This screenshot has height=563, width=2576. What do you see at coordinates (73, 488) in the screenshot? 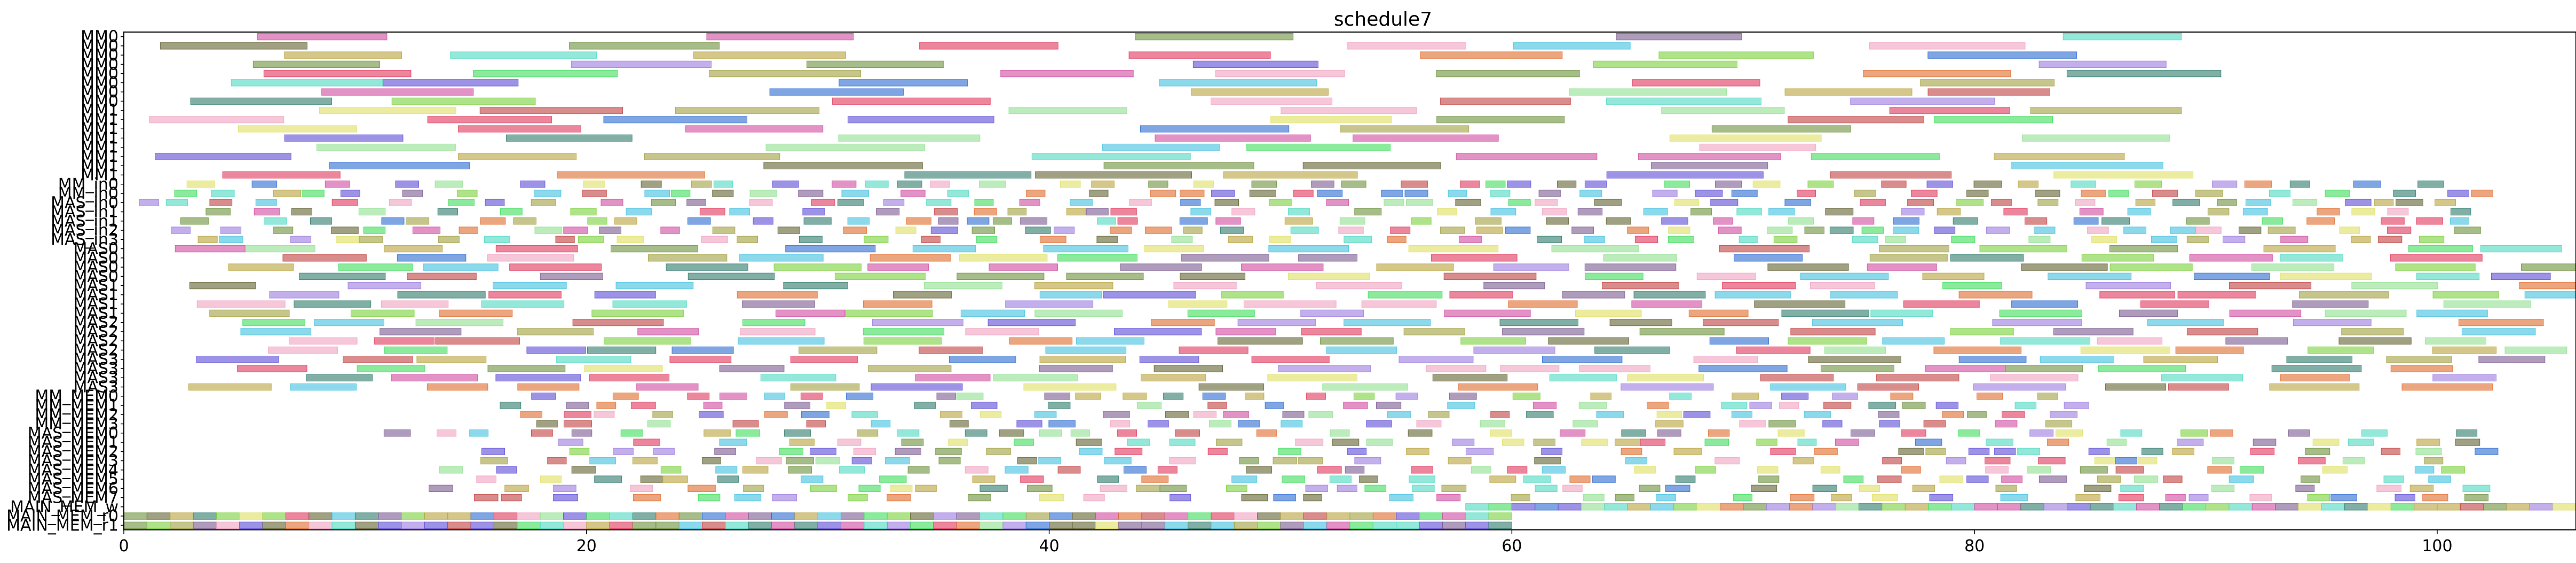
I see `y-tick-label: MAS_MEM6` at bounding box center [73, 488].